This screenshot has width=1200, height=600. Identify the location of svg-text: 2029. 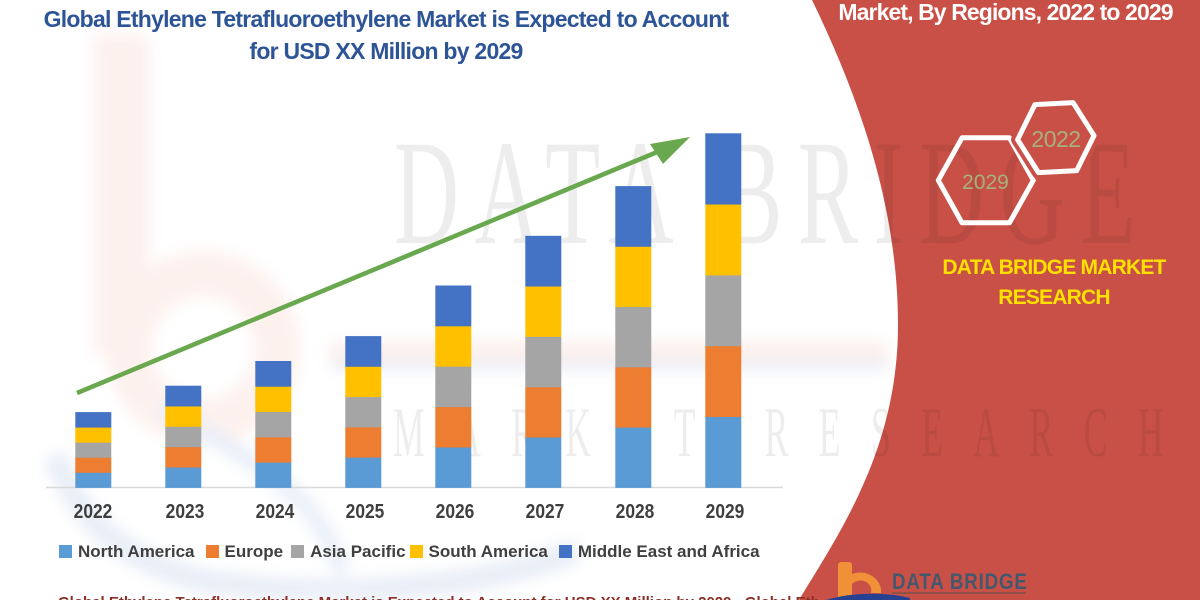
(985, 182).